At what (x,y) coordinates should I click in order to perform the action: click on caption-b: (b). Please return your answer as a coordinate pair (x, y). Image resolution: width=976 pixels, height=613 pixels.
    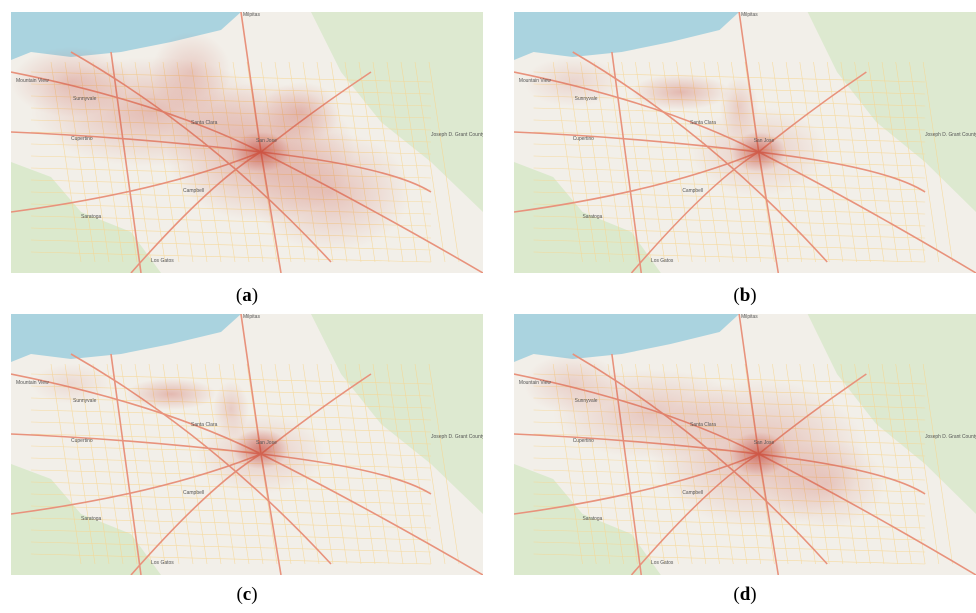
    Looking at the image, I should click on (745, 295).